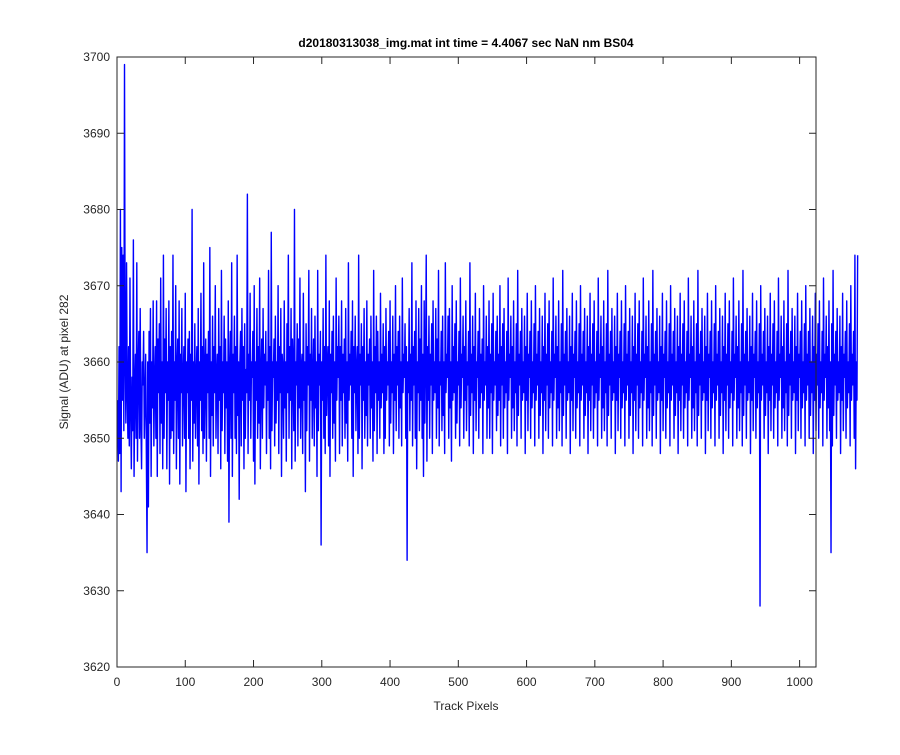  Describe the element at coordinates (595, 682) in the screenshot. I see `x-tick-label: 700` at that location.